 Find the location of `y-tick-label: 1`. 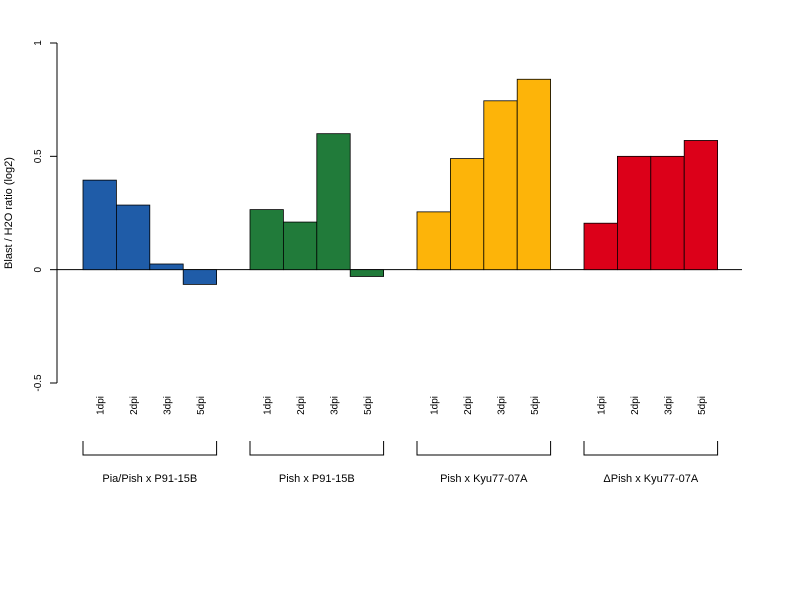

y-tick-label: 1 is located at coordinates (38, 43).